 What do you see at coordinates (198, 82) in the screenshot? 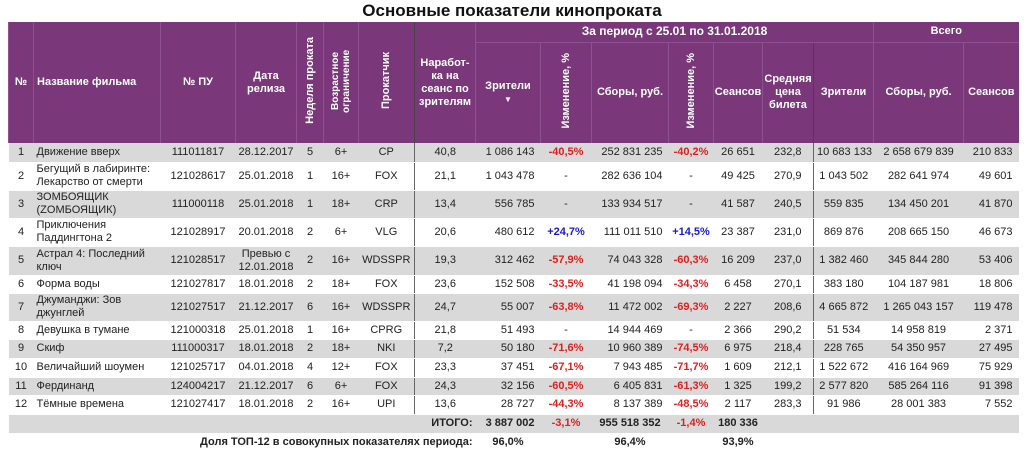
I see `col-pu: № ПУ` at bounding box center [198, 82].